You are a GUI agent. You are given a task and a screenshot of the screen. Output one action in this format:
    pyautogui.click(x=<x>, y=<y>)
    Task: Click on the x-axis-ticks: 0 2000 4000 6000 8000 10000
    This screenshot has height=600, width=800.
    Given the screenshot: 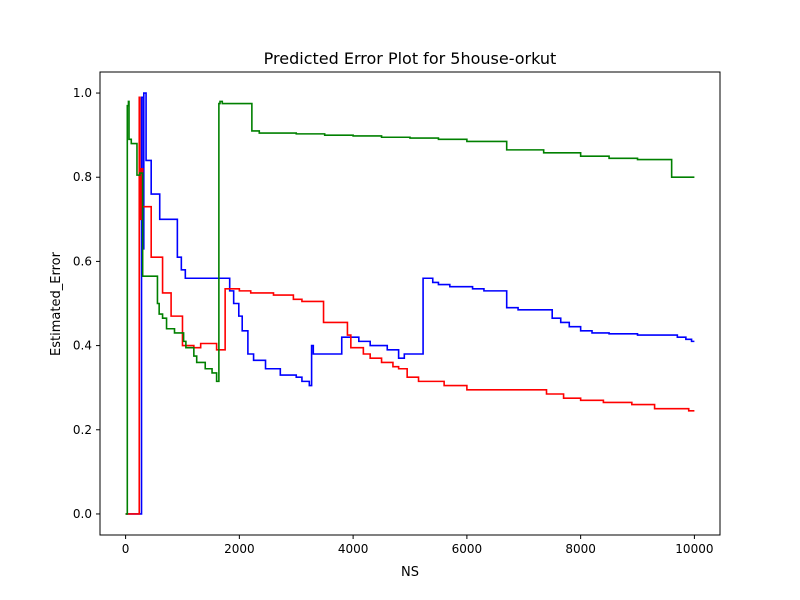 What is the action you would take?
    pyautogui.click(x=417, y=545)
    